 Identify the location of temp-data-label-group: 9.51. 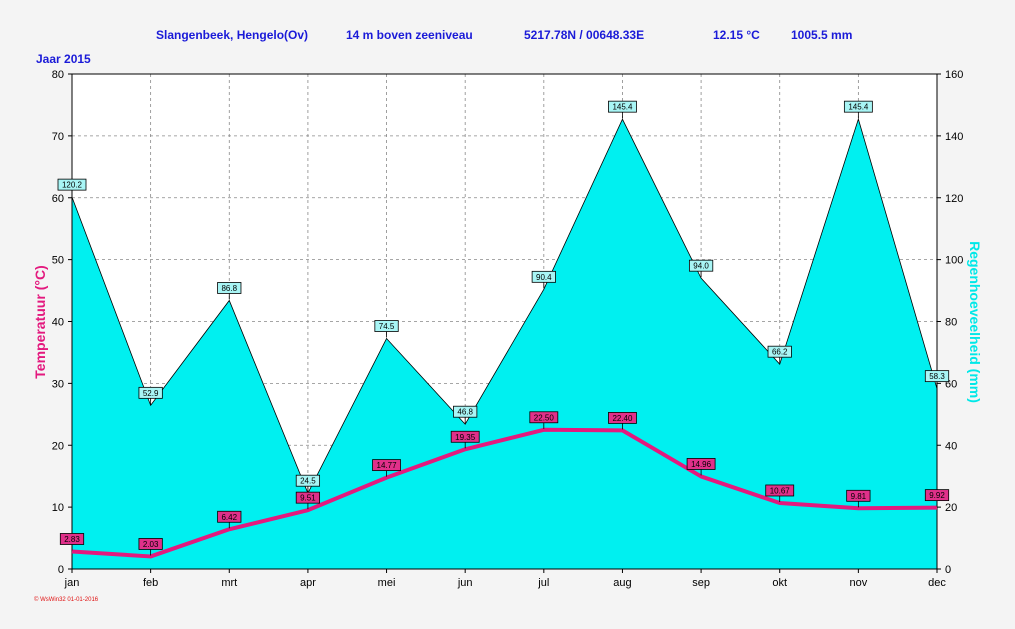
(308, 500).